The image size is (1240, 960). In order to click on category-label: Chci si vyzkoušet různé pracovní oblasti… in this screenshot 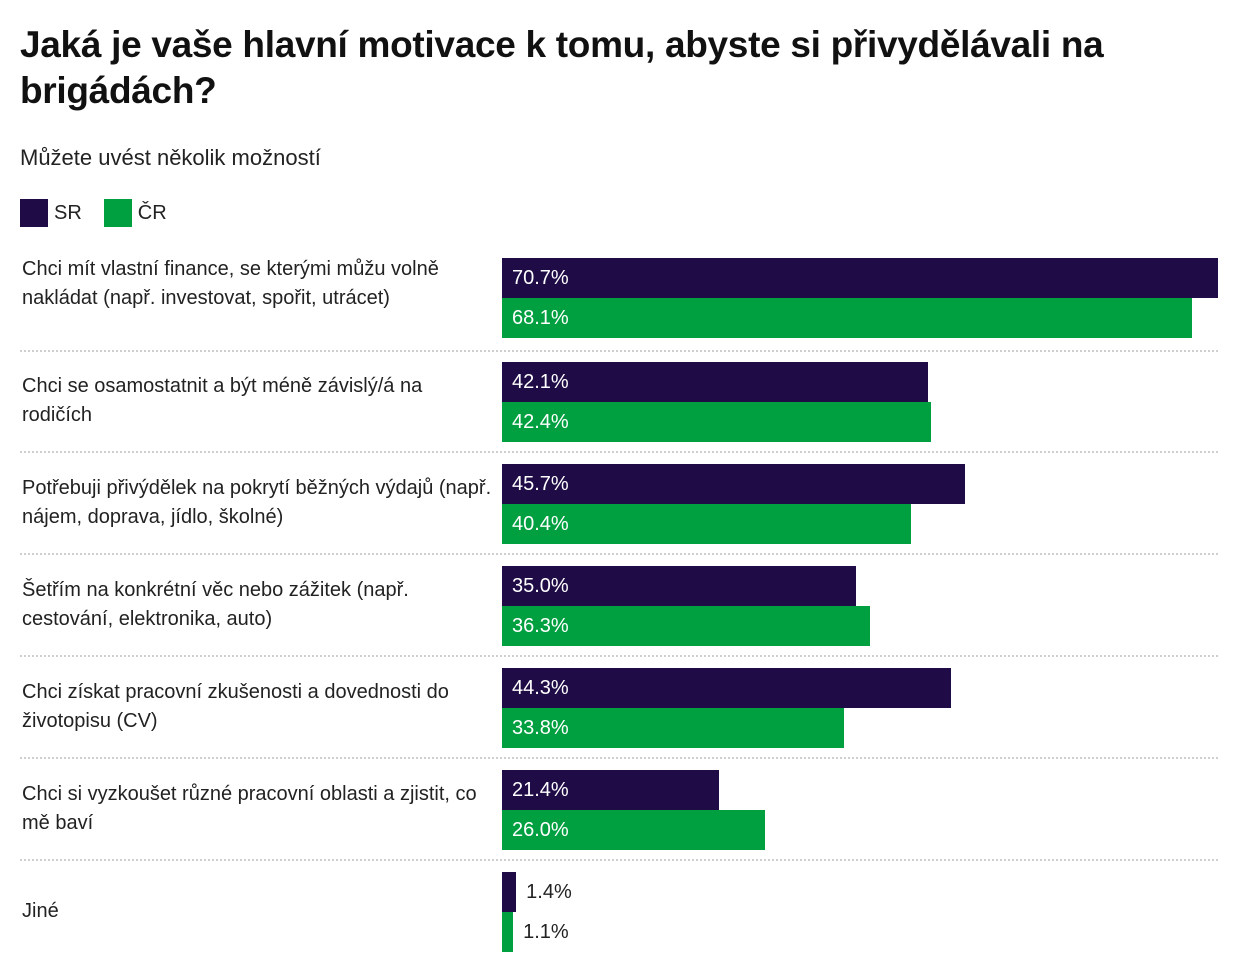, I will do `click(249, 808)`.